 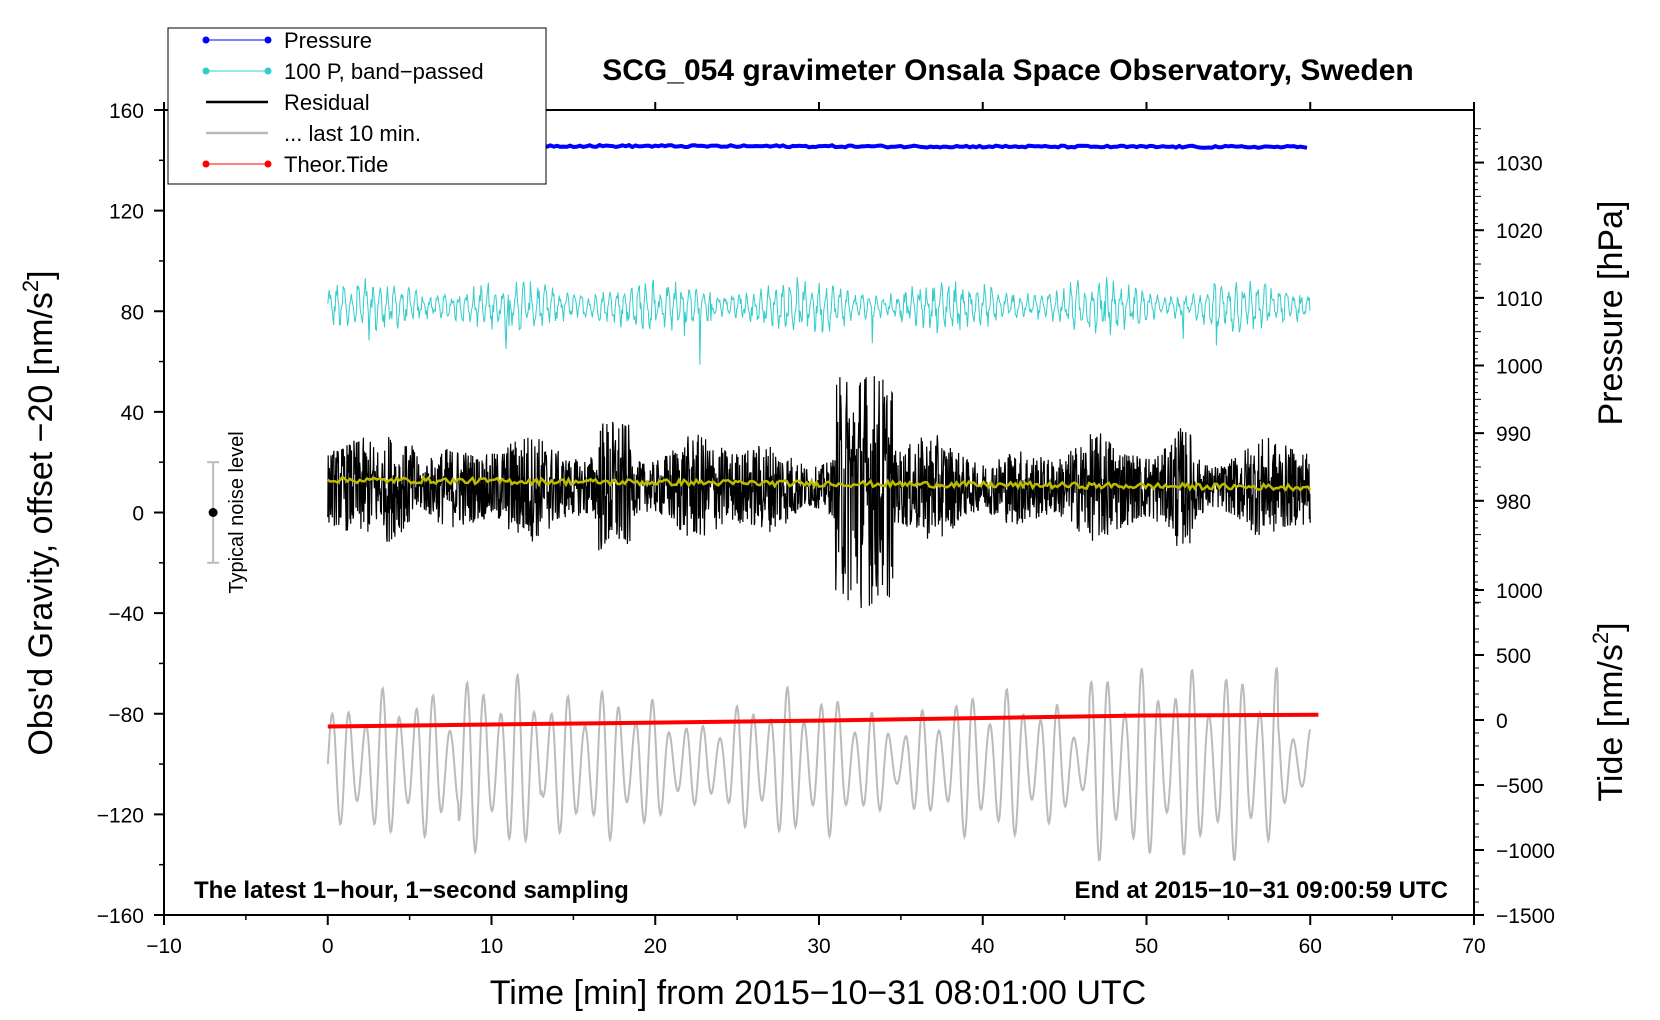 I want to click on y-axis-title-tide-end: ], so click(x=1611, y=626).